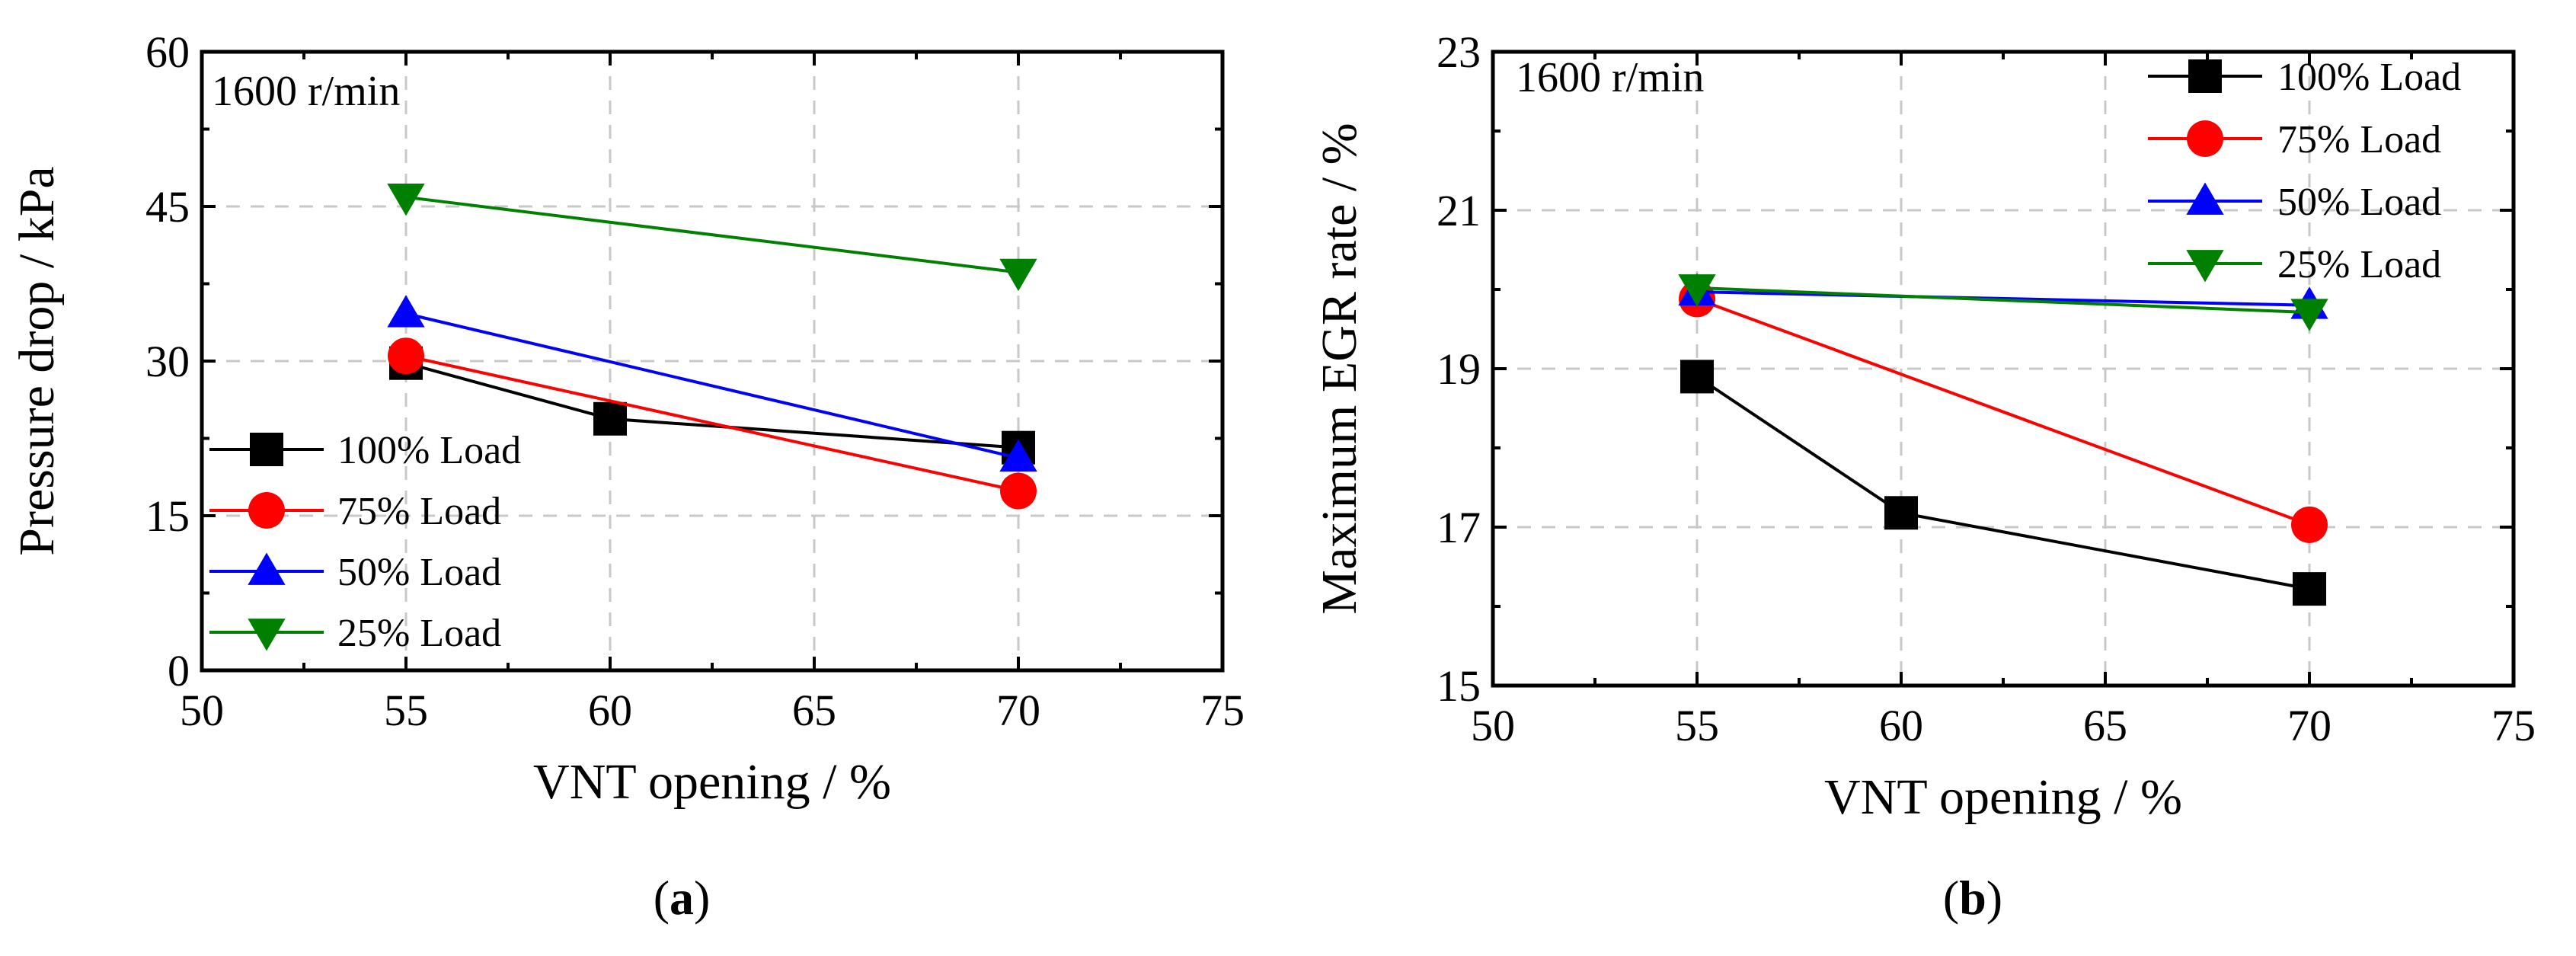 Image resolution: width=2576 pixels, height=956 pixels. I want to click on y-tick-label: 0, so click(179, 670).